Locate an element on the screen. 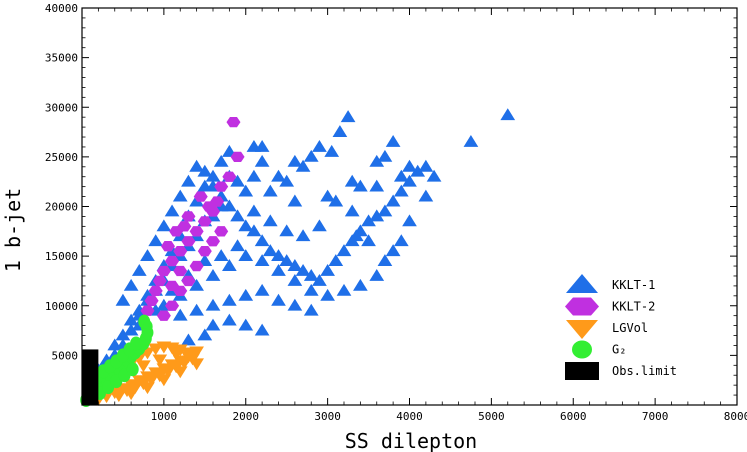 The height and width of the screenshot is (452, 747). y-tick-label: 40000 is located at coordinates (61, 8).